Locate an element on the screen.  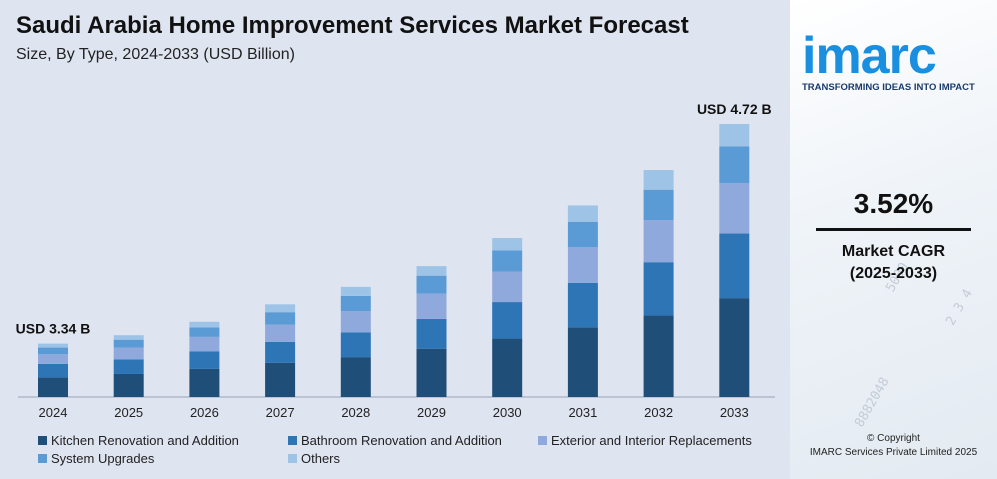
copyright-company: IMARC Services Private Limited 2025 is located at coordinates (893, 452).